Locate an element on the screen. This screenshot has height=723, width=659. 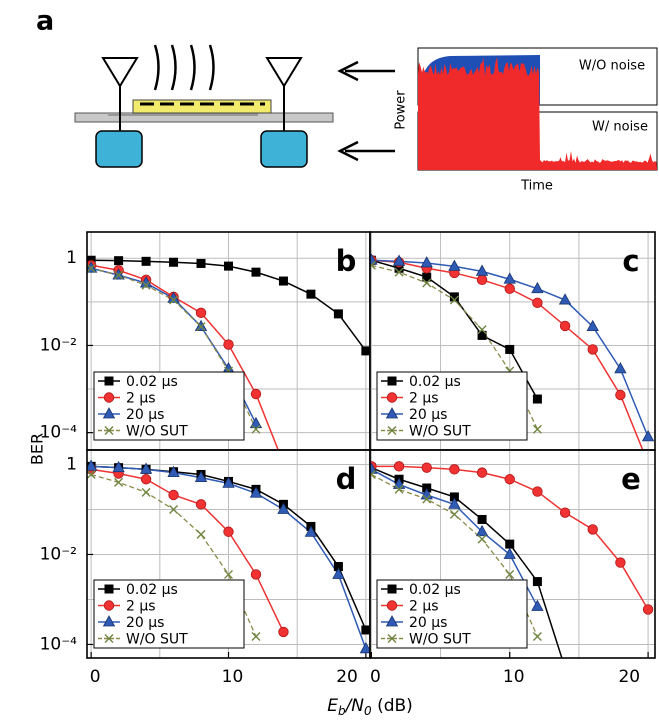
y-tick-label: 1 is located at coordinates (71, 464).